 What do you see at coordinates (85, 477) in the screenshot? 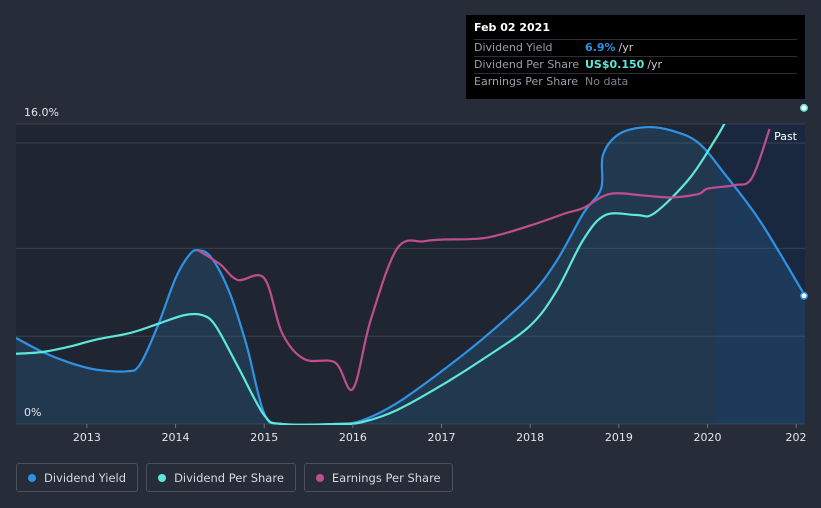
I see `legend-label: Dividend Yield` at bounding box center [85, 477].